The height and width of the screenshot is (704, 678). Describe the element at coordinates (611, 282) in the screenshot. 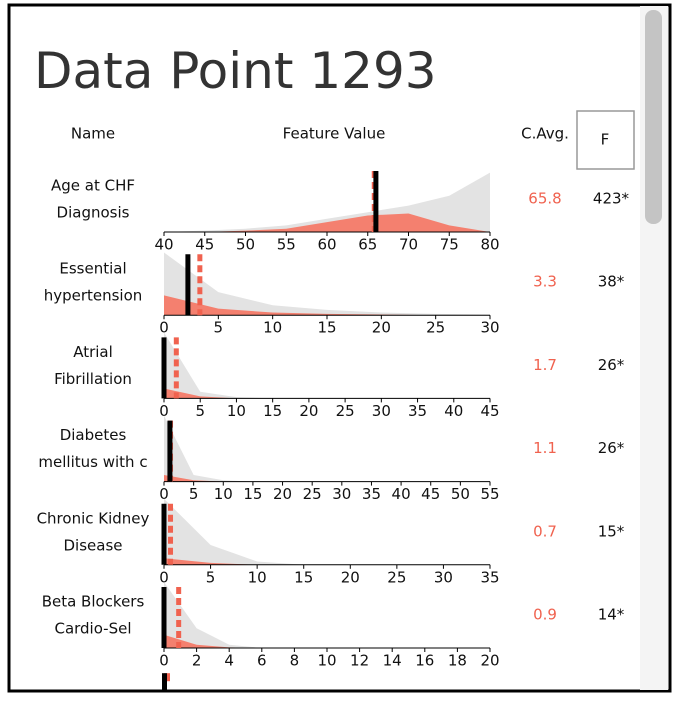

I see `f-score: 38*` at that location.